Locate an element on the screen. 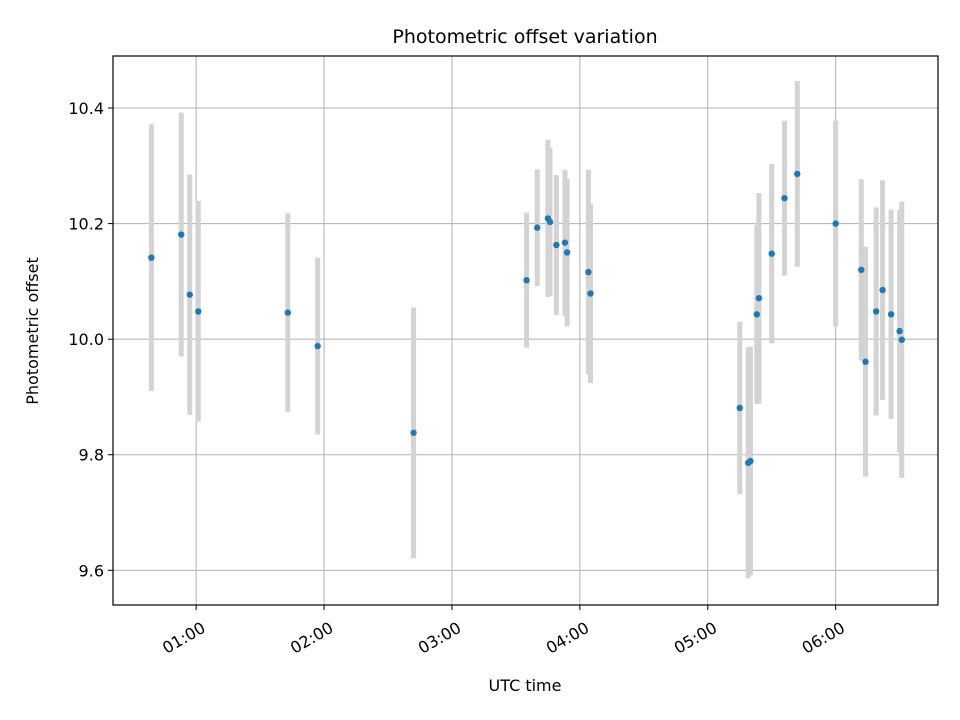  y-axis-title: Photometric offset is located at coordinates (32, 331).